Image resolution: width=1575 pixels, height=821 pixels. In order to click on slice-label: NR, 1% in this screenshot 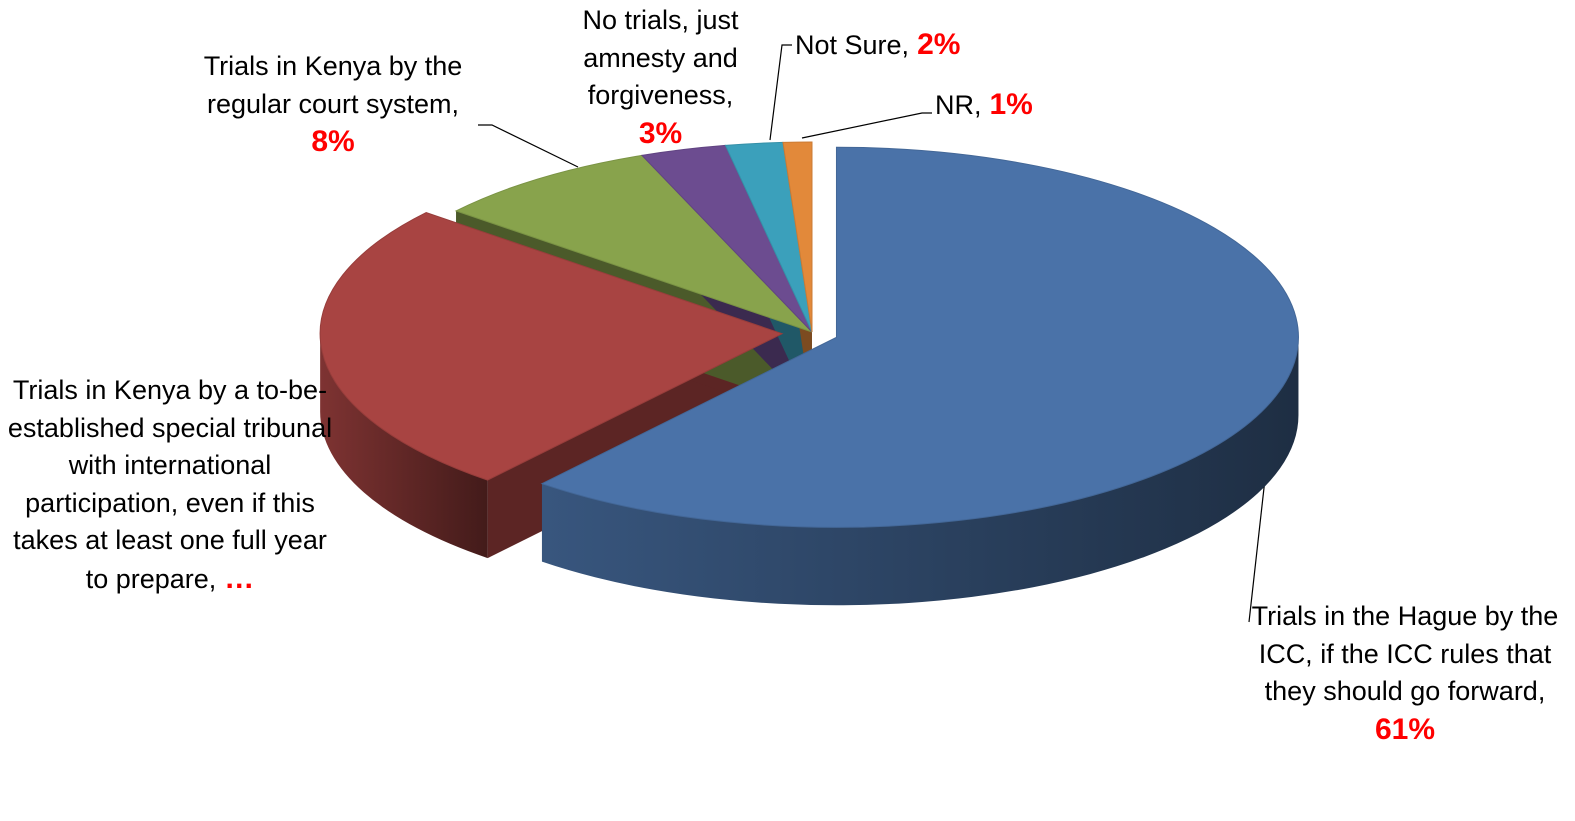, I will do `click(1015, 105)`.